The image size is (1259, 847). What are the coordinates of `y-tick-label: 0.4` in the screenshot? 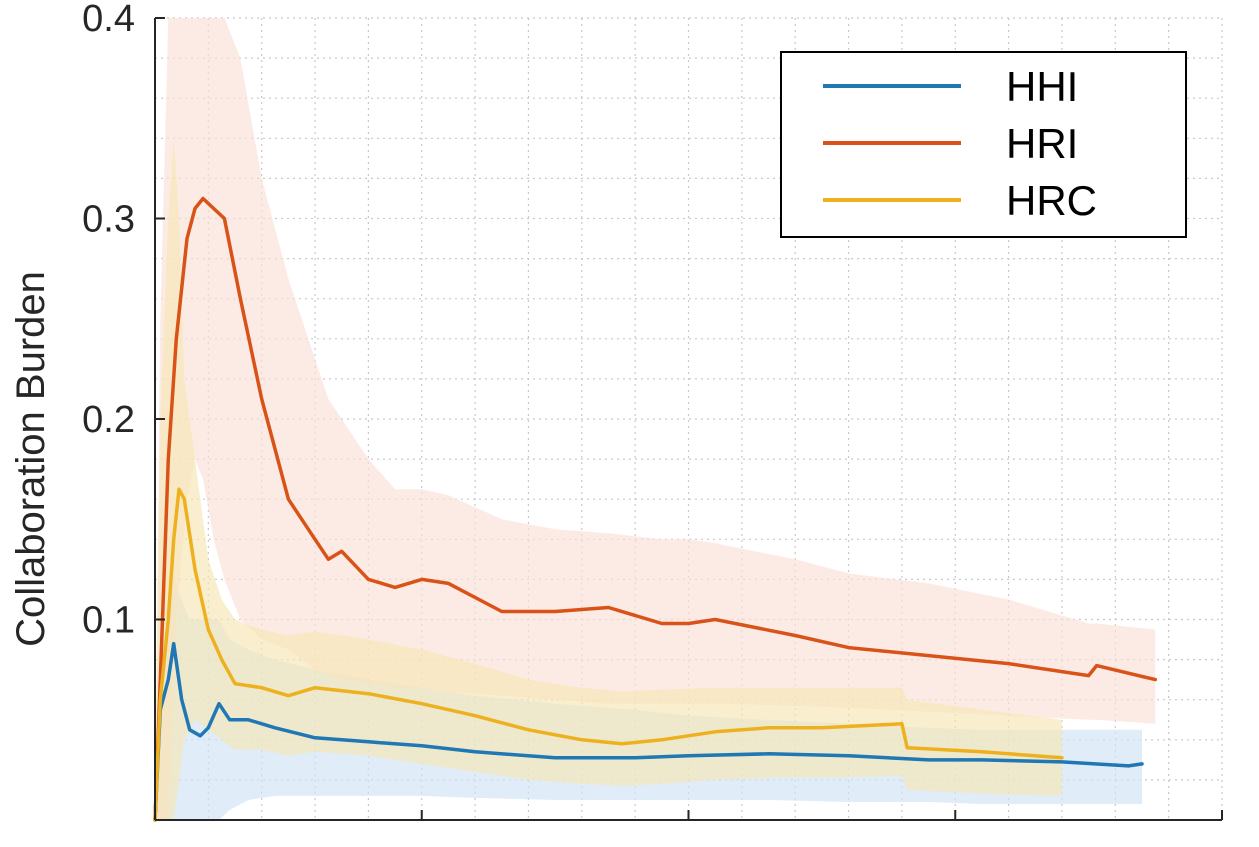 It's located at (108, 20).